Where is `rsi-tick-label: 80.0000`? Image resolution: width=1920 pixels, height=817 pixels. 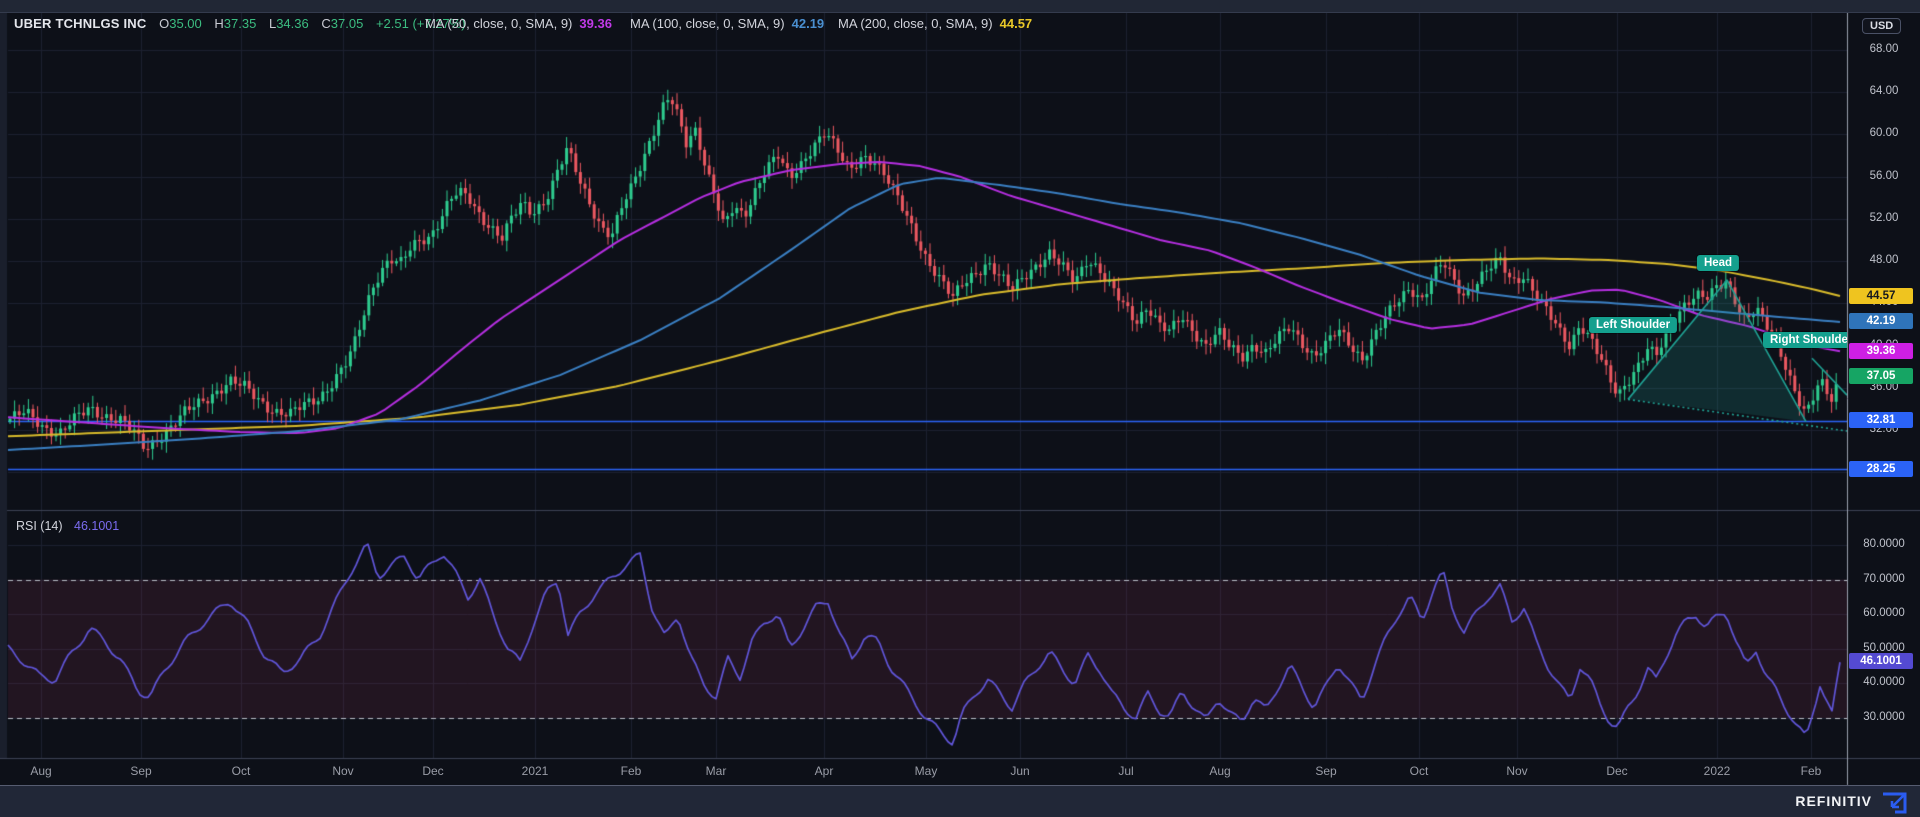
rsi-tick-label: 80.0000 is located at coordinates (1884, 544).